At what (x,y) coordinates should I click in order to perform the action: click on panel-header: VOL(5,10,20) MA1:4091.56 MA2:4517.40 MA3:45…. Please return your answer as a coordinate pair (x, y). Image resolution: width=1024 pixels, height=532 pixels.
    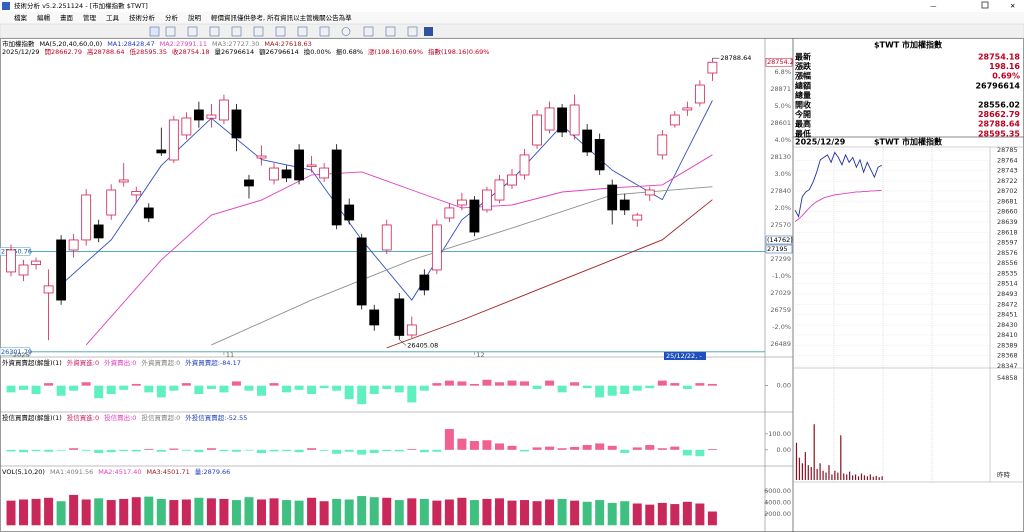
    Looking at the image, I should click on (116, 472).